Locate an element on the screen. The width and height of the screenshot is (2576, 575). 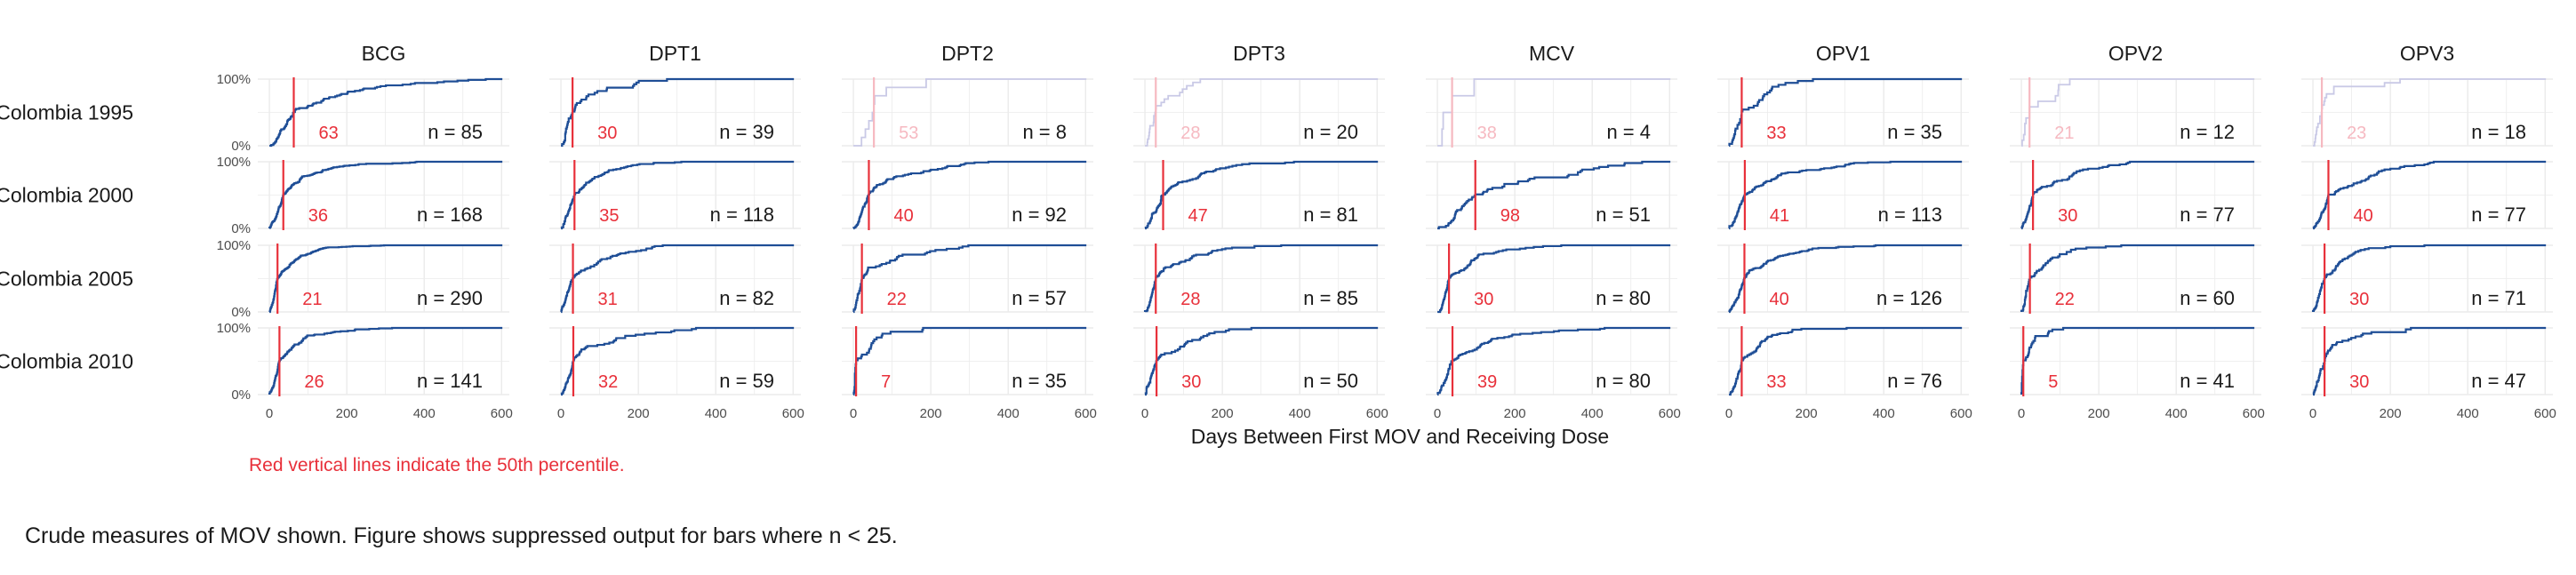
median-label: 38 is located at coordinates (1487, 133).